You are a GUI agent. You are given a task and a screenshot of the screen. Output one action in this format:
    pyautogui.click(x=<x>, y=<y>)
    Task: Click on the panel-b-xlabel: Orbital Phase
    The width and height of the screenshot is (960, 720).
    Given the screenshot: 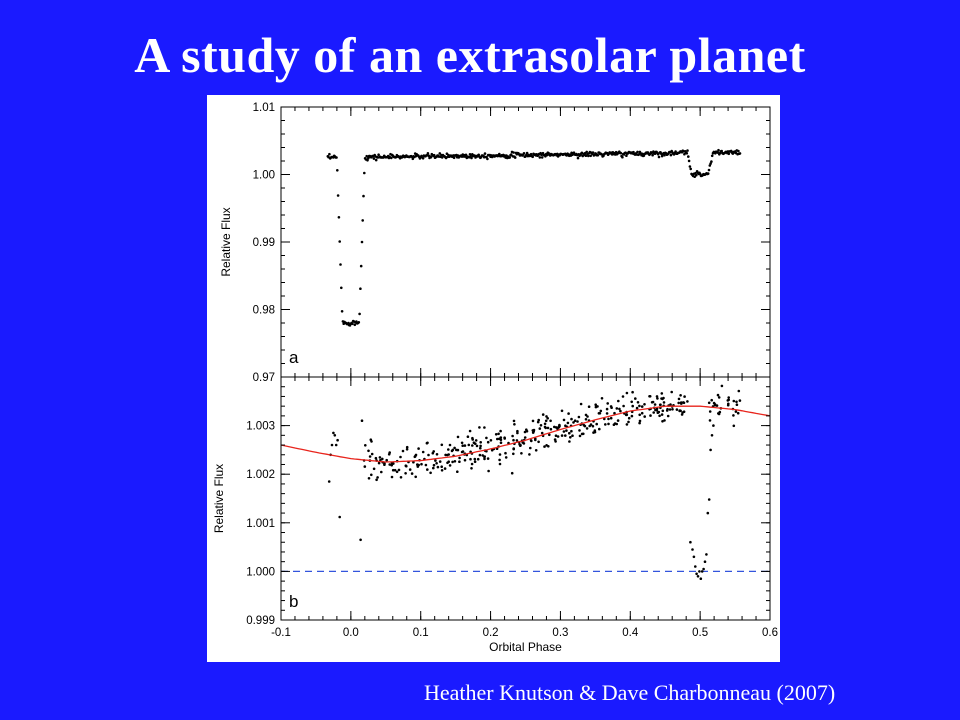 What is the action you would take?
    pyautogui.click(x=525, y=647)
    